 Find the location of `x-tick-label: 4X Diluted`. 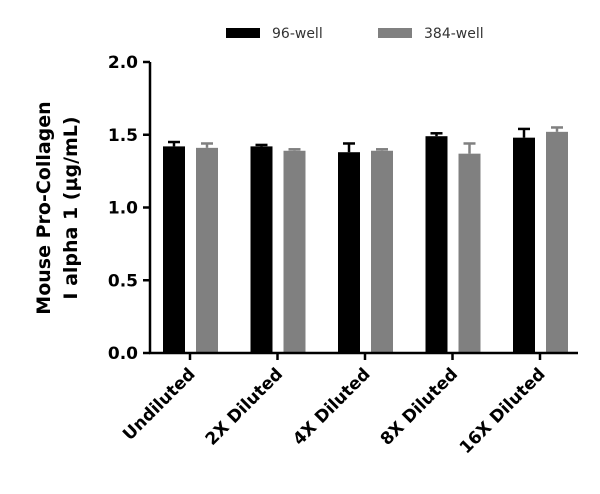

x-tick-label: 4X Diluted is located at coordinates (331, 406).